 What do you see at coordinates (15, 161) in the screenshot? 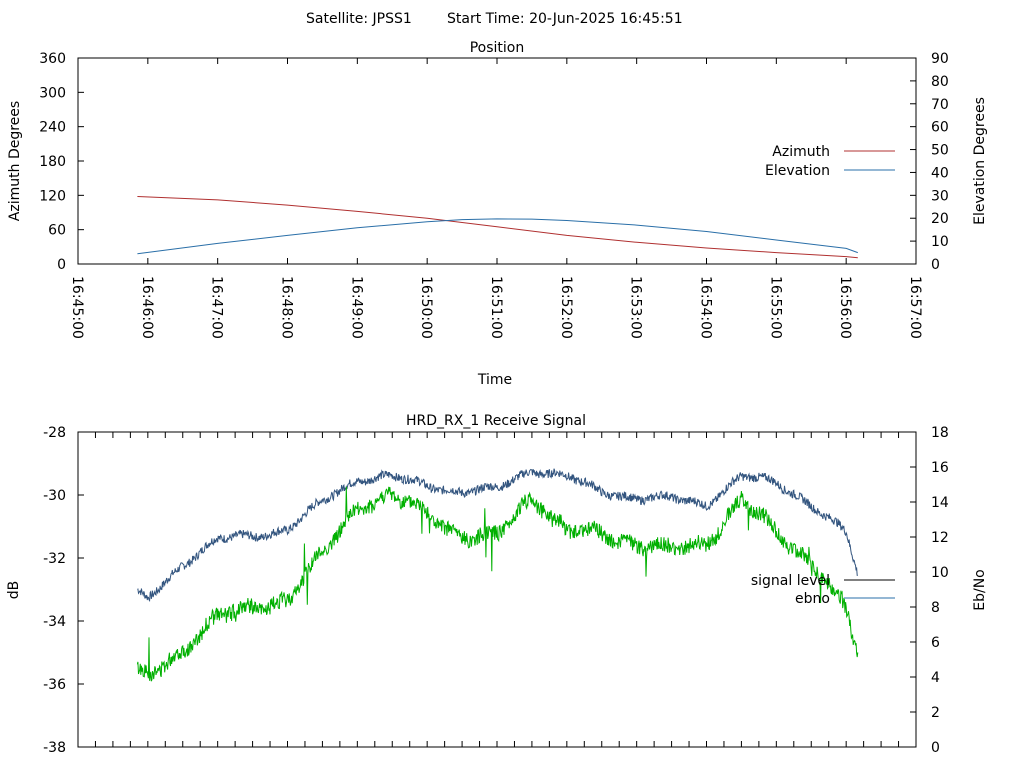
I see `azimuth-axis-label: Azimuth Degrees` at bounding box center [15, 161].